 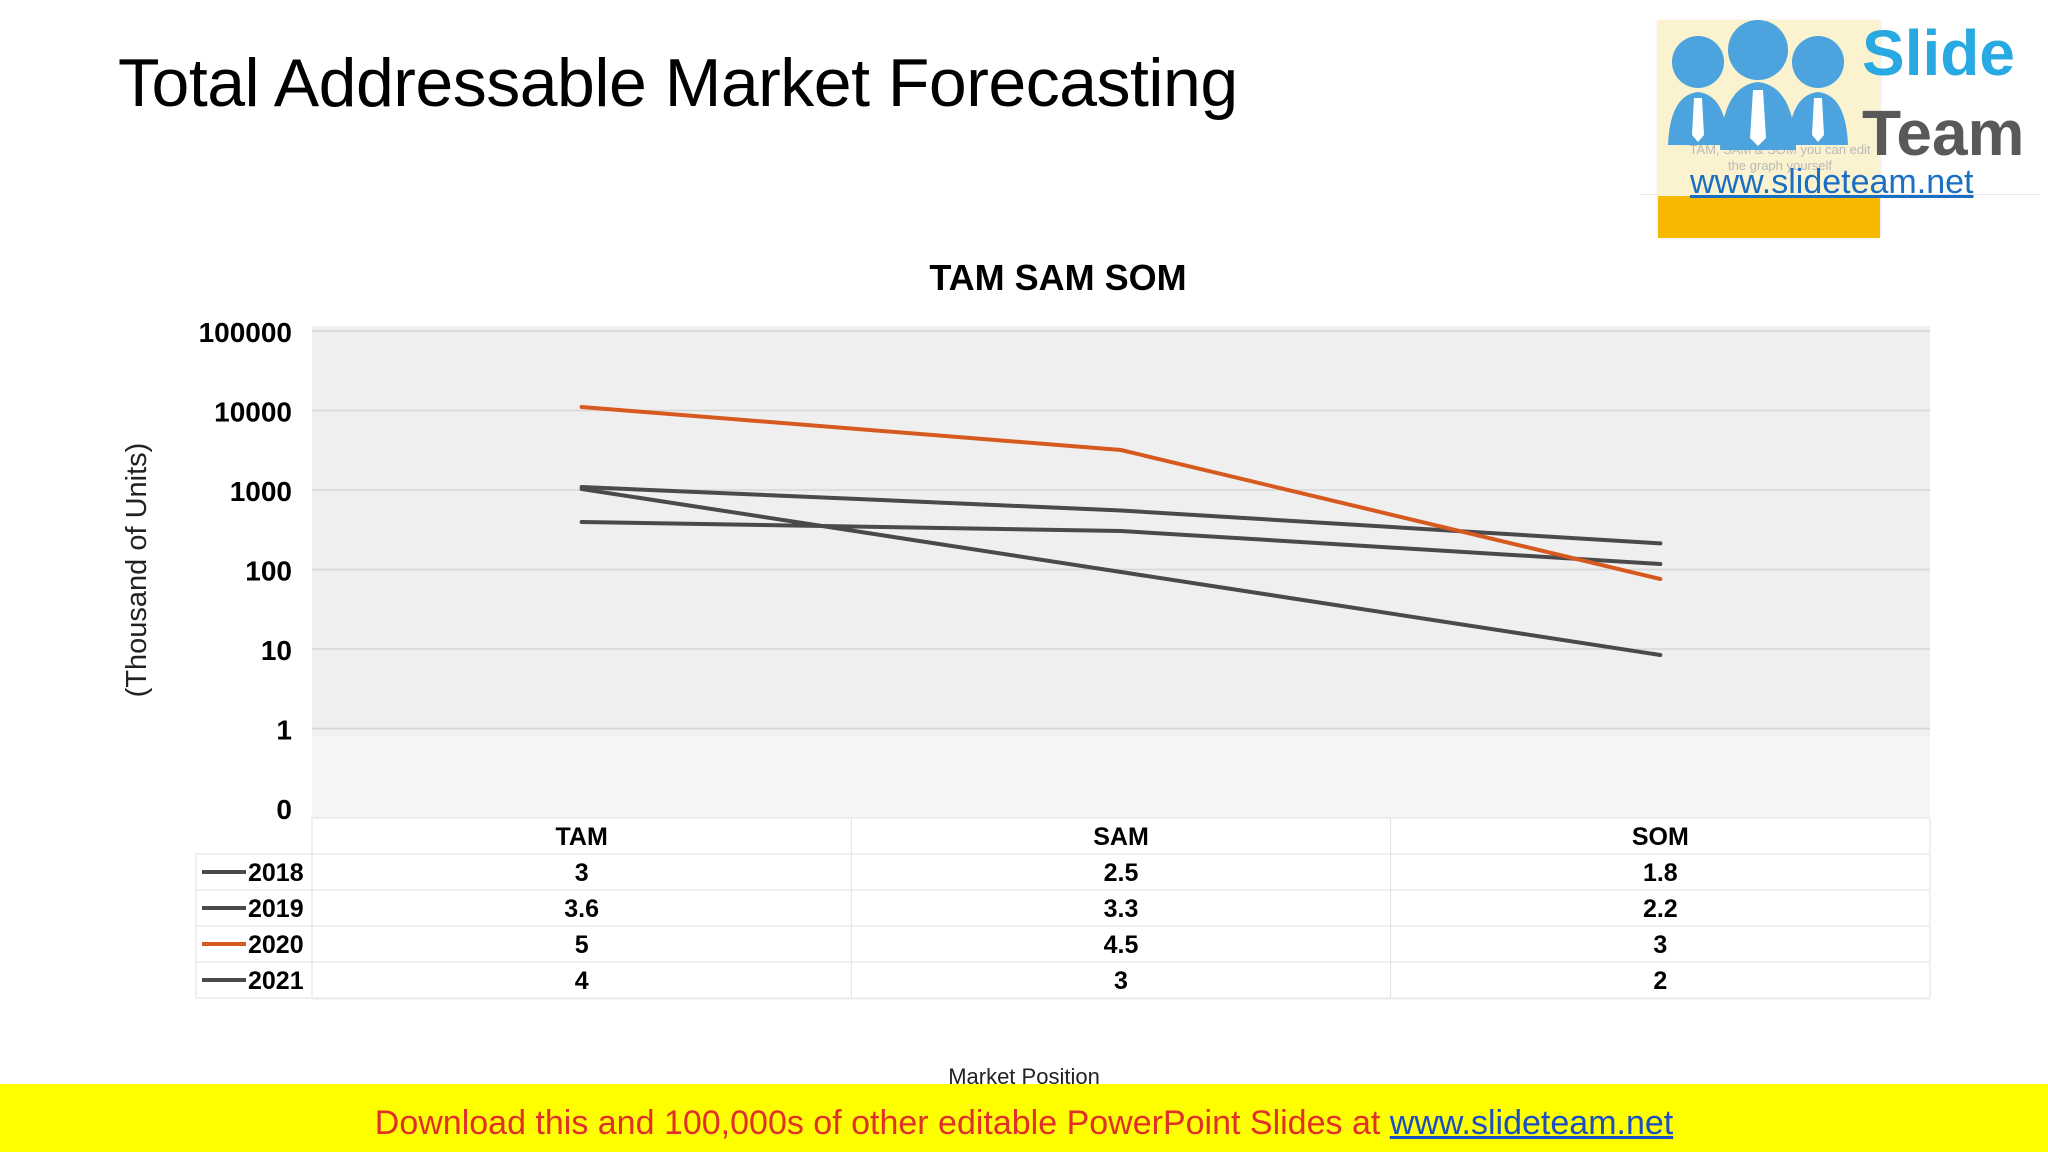 What do you see at coordinates (253, 412) in the screenshot?
I see `y-tick-label: 10000` at bounding box center [253, 412].